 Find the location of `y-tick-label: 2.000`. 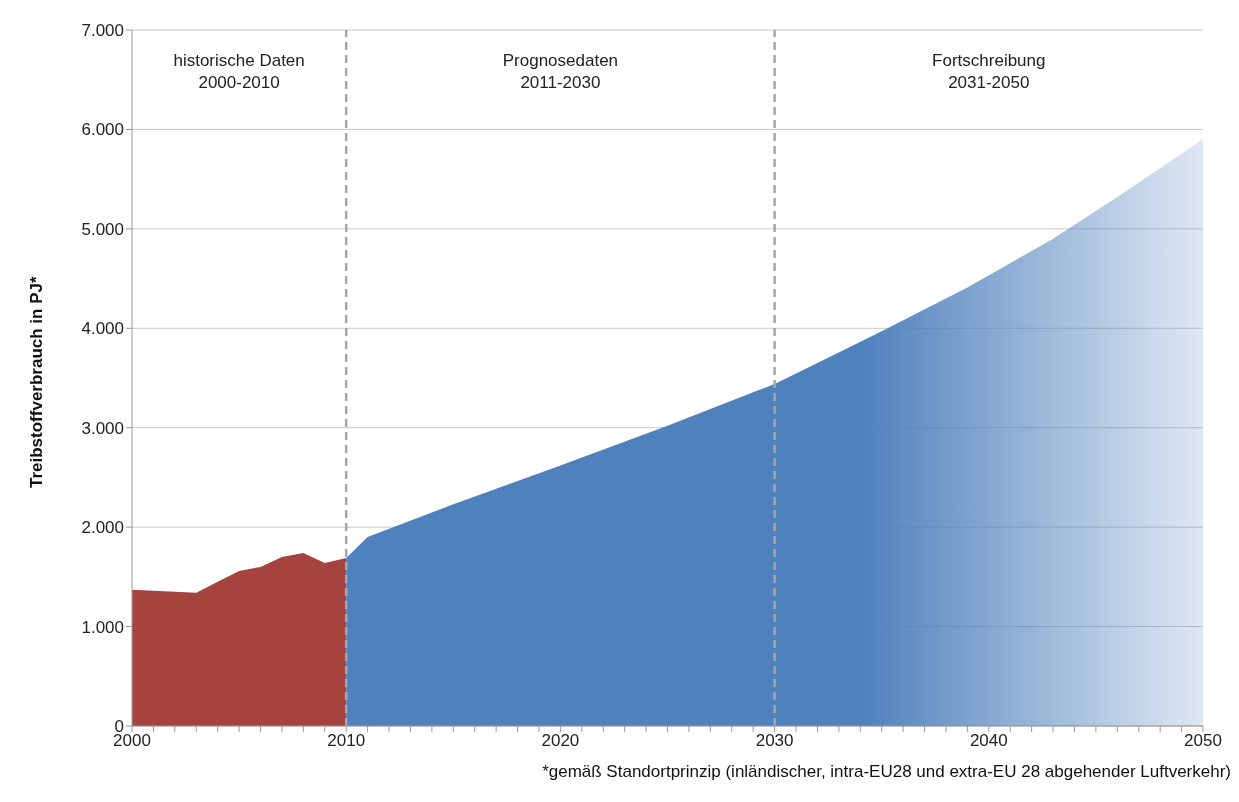

y-tick-label: 2.000 is located at coordinates (102, 528).